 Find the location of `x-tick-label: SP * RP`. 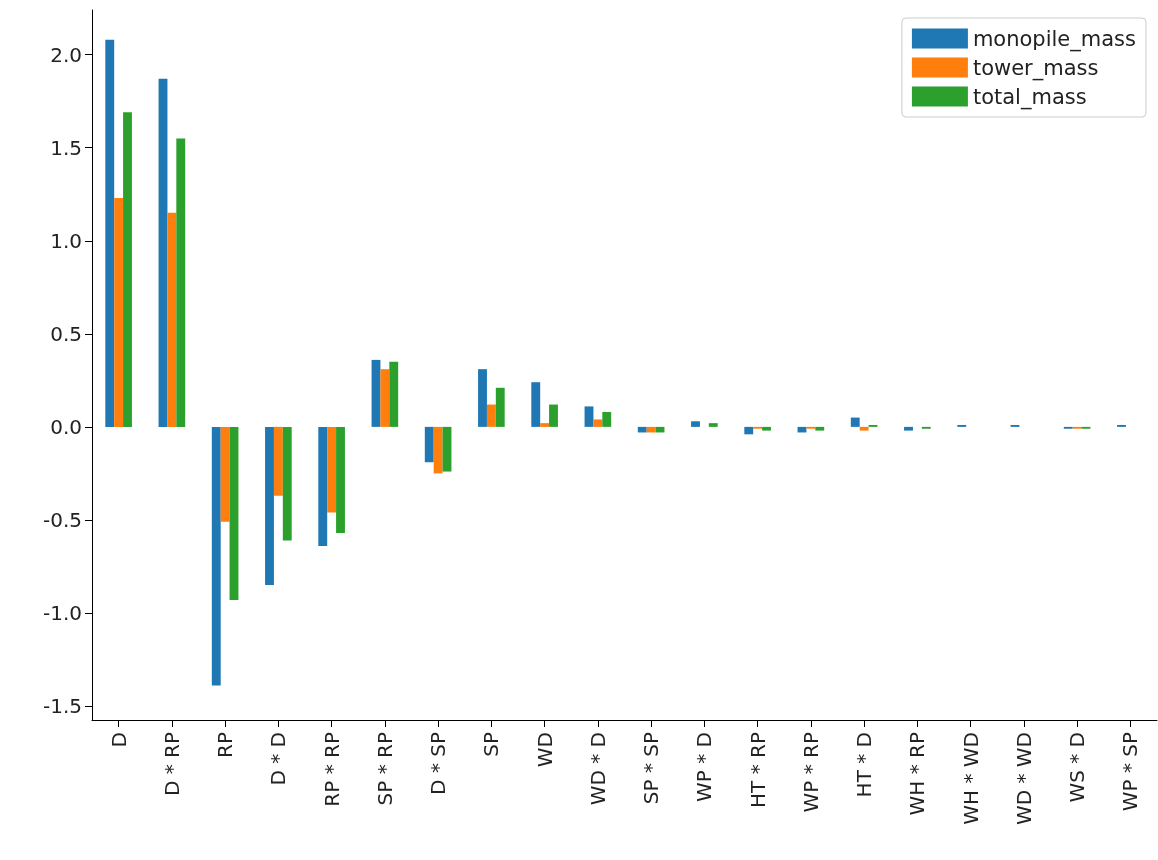

x-tick-label: SP * RP is located at coordinates (384, 769).